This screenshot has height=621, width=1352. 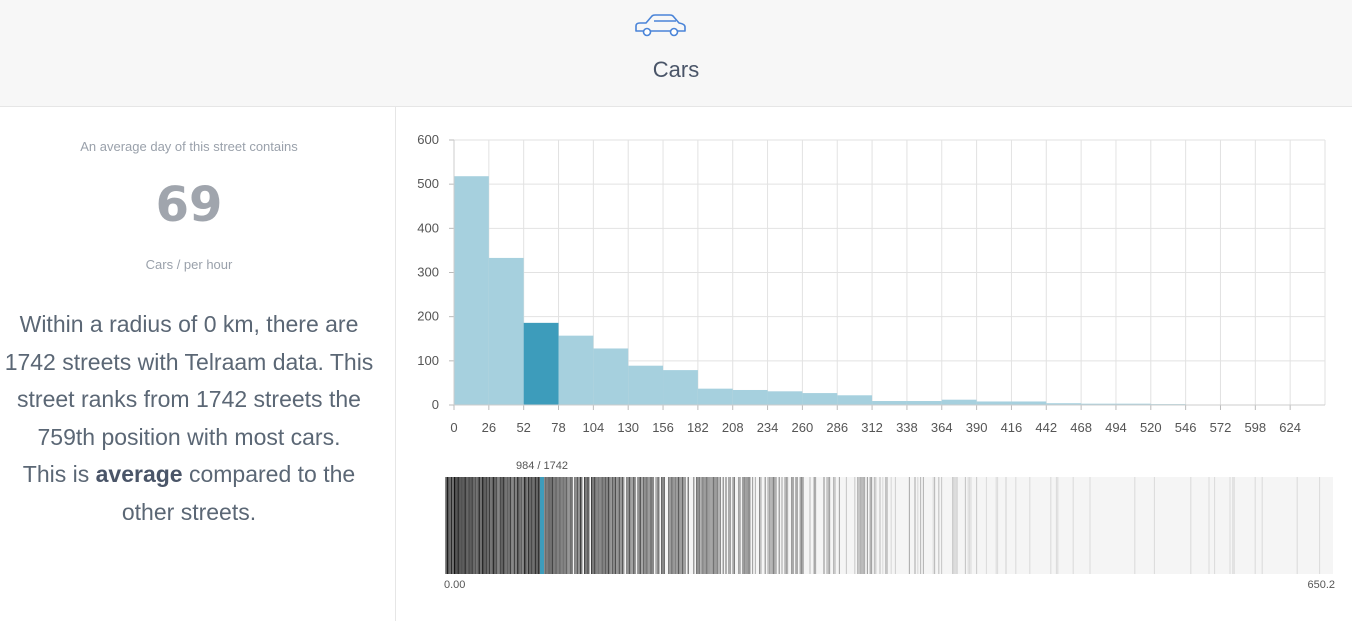 What do you see at coordinates (594, 427) in the screenshot?
I see `x-tick-label: 104` at bounding box center [594, 427].